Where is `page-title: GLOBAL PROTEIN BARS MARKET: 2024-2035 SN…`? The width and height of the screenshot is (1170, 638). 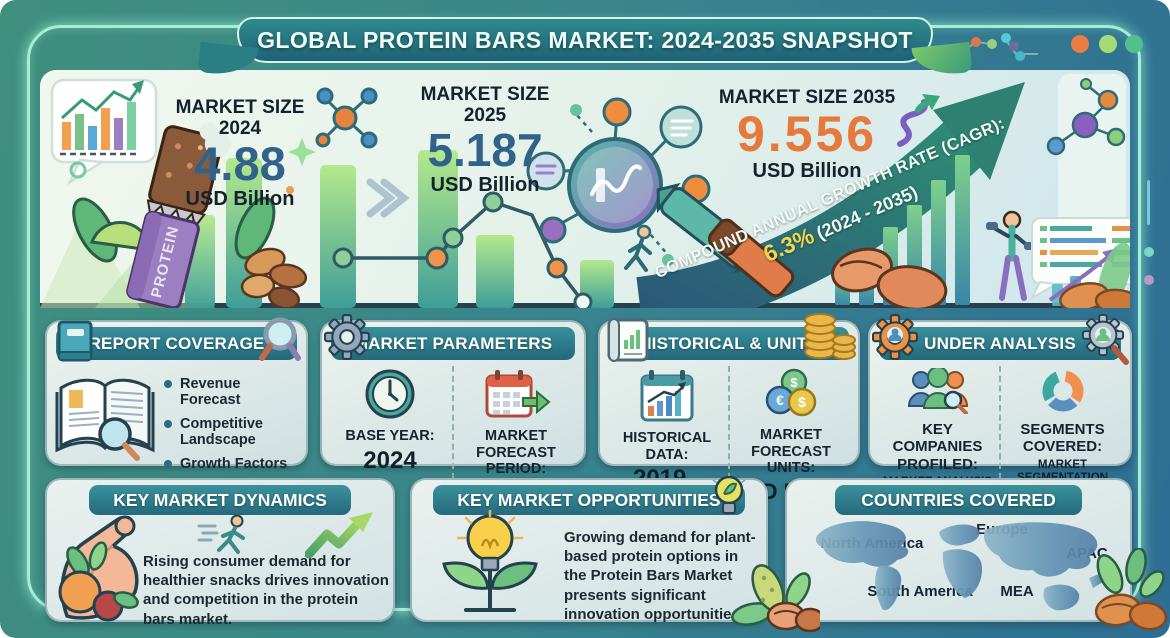 page-title: GLOBAL PROTEIN BARS MARKET: 2024-2035 SN… is located at coordinates (585, 39).